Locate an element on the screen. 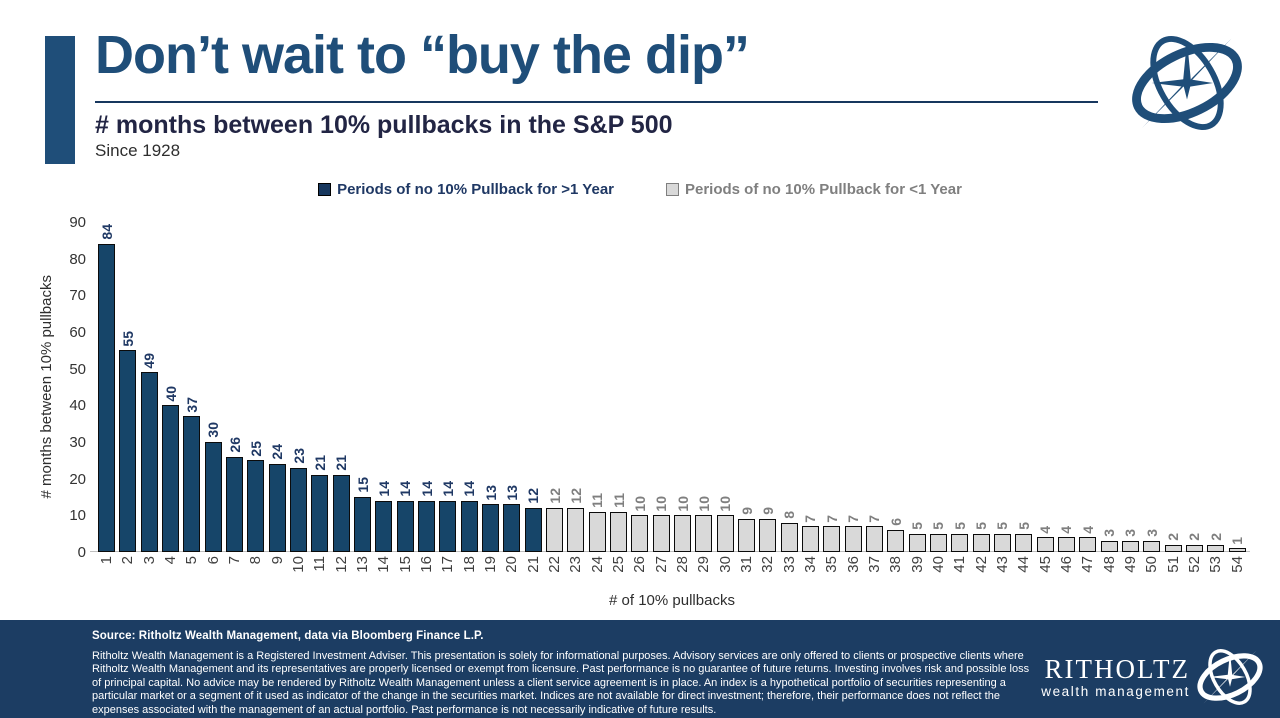 The width and height of the screenshot is (1280, 718). x-tick: 41 is located at coordinates (959, 564).